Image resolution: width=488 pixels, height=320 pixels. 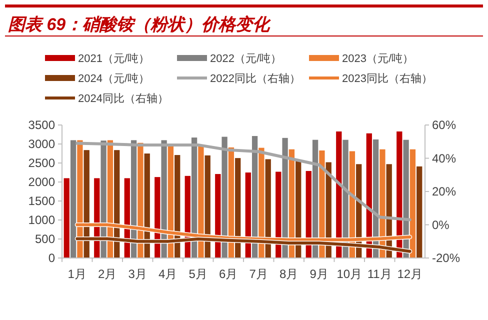 I want to click on legend-label: 2023同比（右轴）, so click(x=387, y=78).